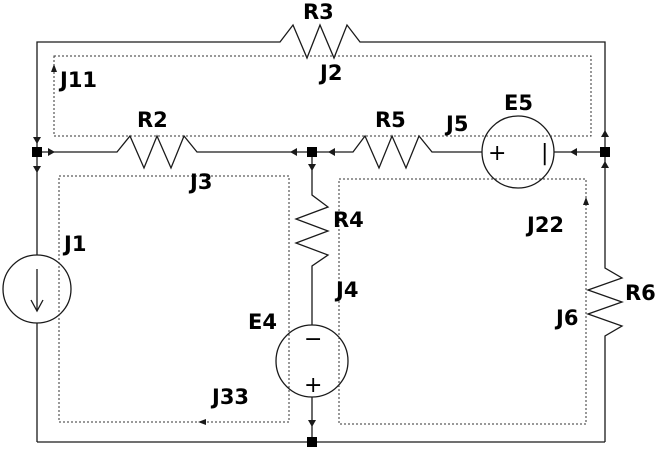 This screenshot has width=661, height=450. I want to click on loop-j11, so click(322, 96).